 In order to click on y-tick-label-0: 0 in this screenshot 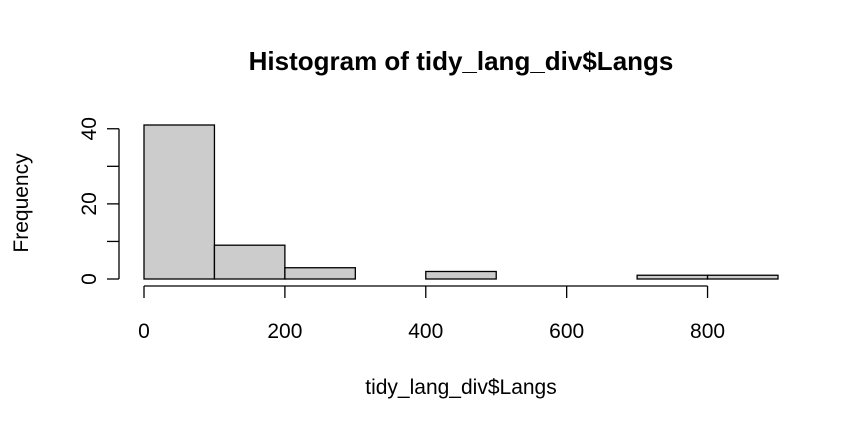, I will do `click(89, 279)`.